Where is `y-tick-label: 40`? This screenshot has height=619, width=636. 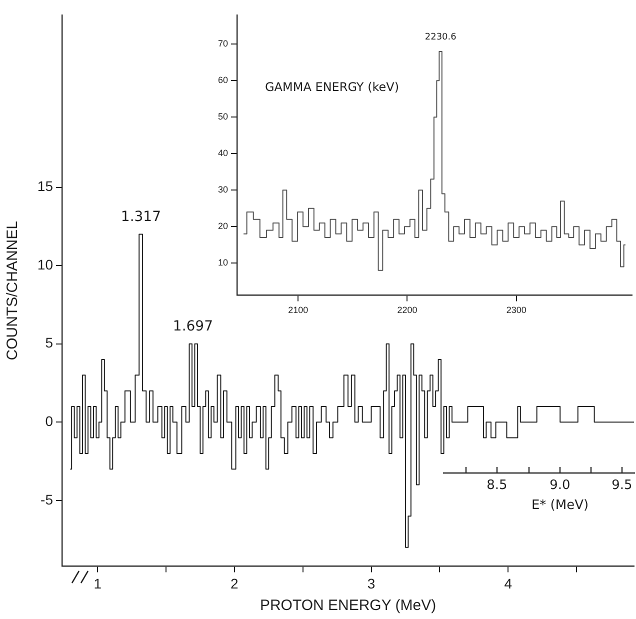
y-tick-label: 40 is located at coordinates (223, 153).